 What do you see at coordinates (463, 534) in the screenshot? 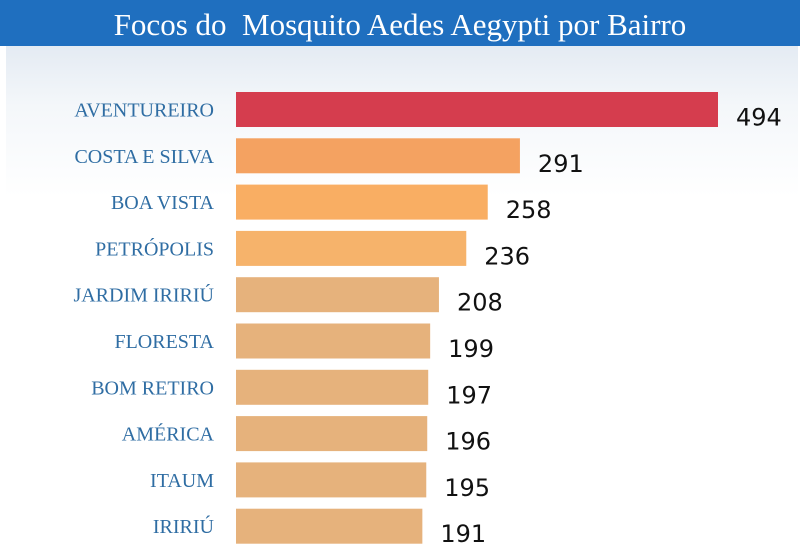
I see `data-label: 191` at bounding box center [463, 534].